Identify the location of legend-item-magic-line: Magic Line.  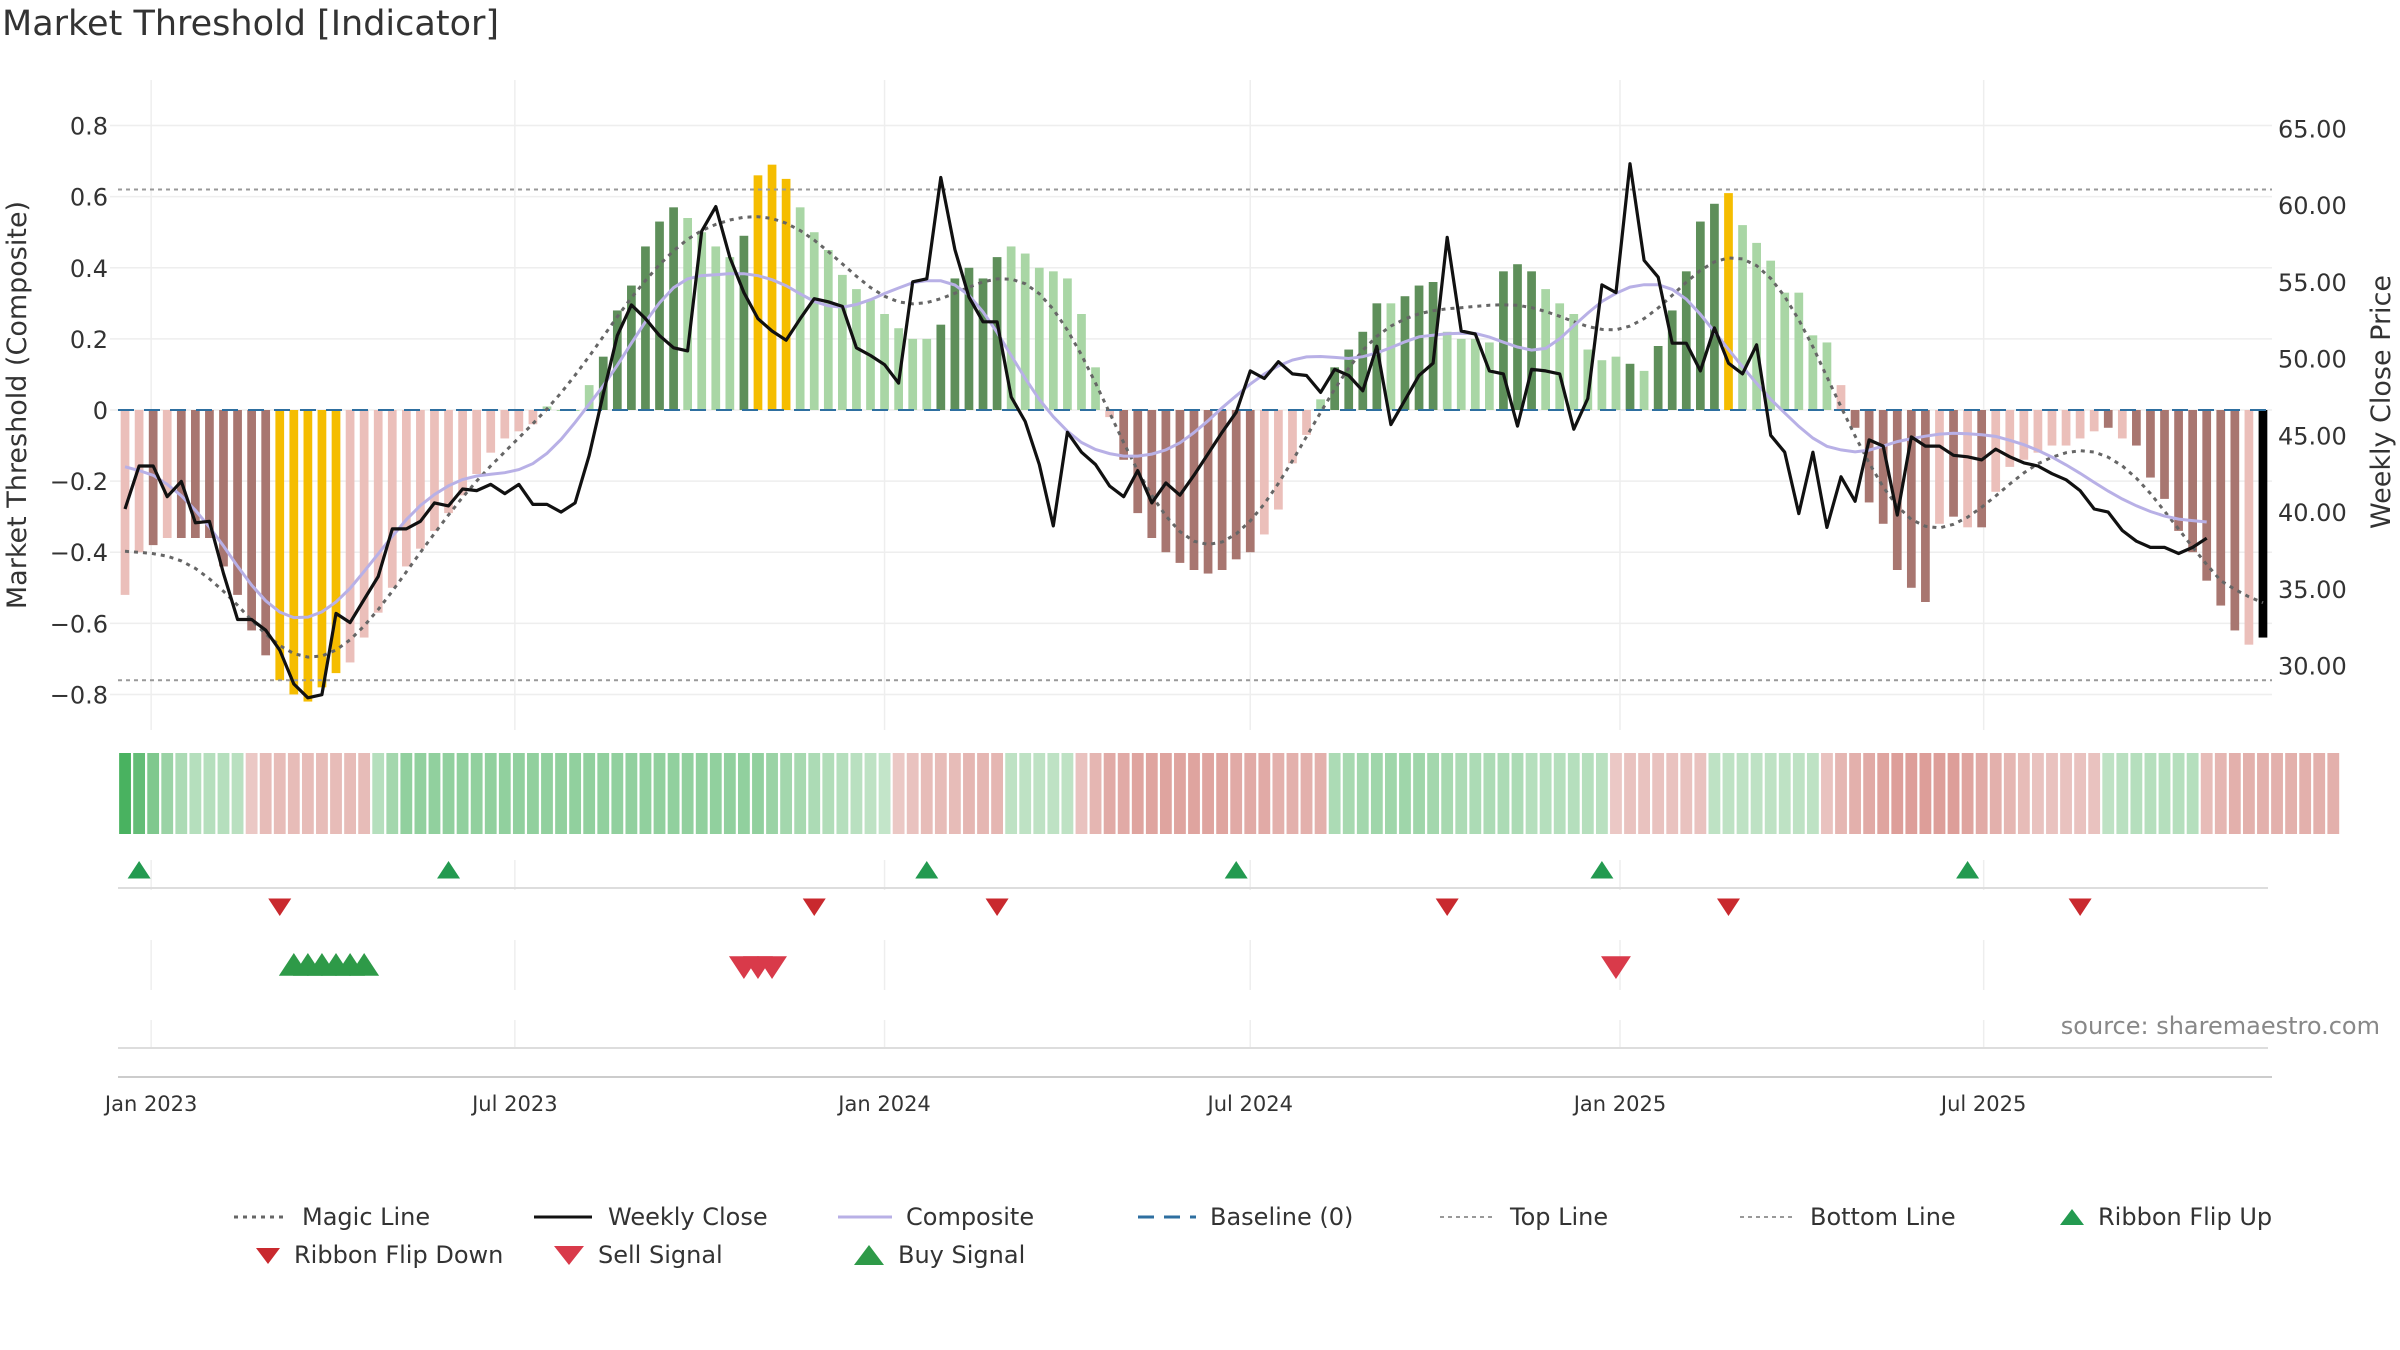
(331, 1217).